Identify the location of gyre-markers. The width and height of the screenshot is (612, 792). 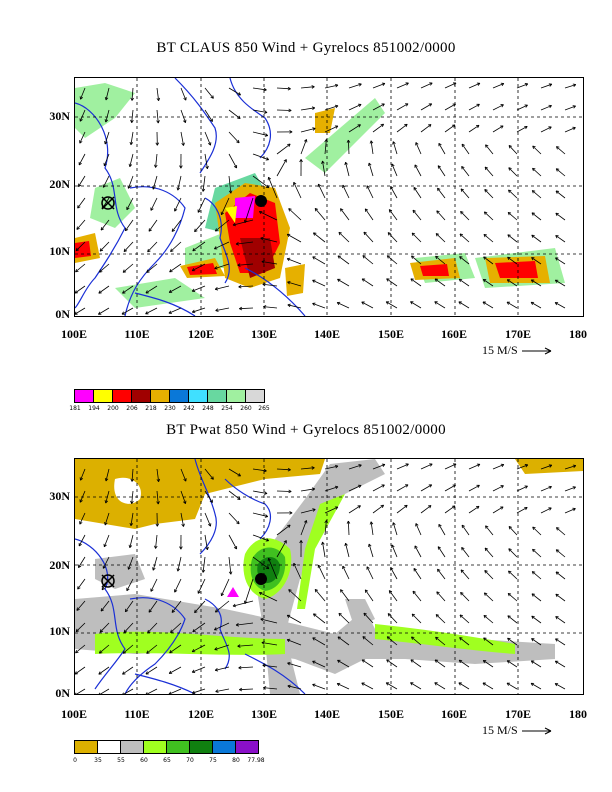
(184, 202).